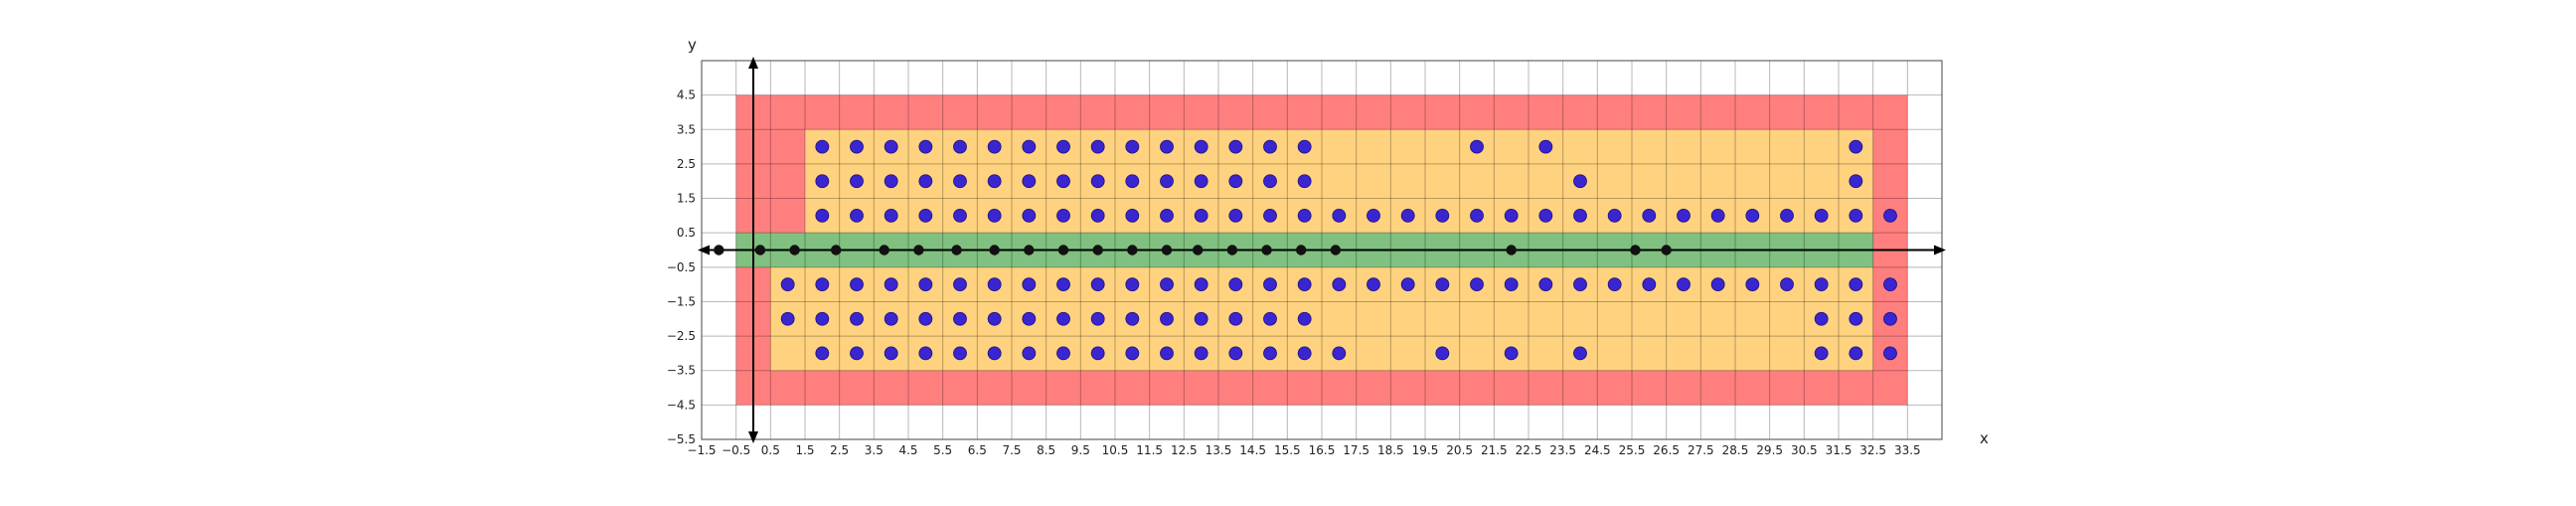 Image resolution: width=2576 pixels, height=506 pixels. I want to click on y-tick-label: 0.5, so click(686, 233).